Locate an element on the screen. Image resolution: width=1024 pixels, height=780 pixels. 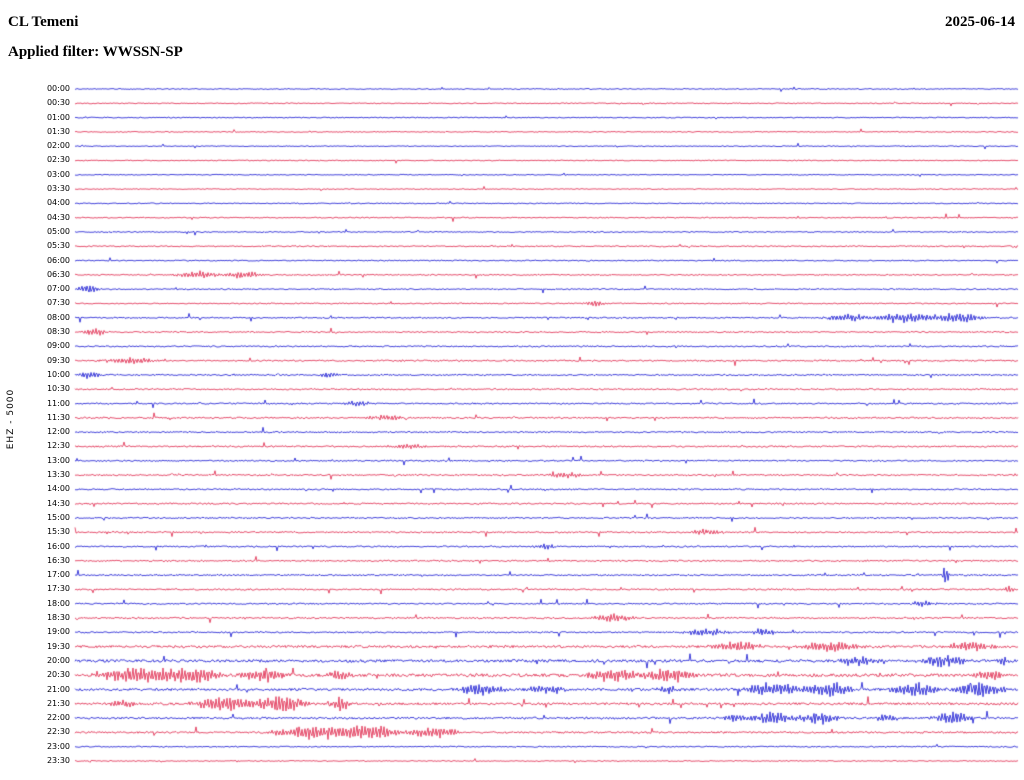
record-date: 2025-06-14 is located at coordinates (980, 22).